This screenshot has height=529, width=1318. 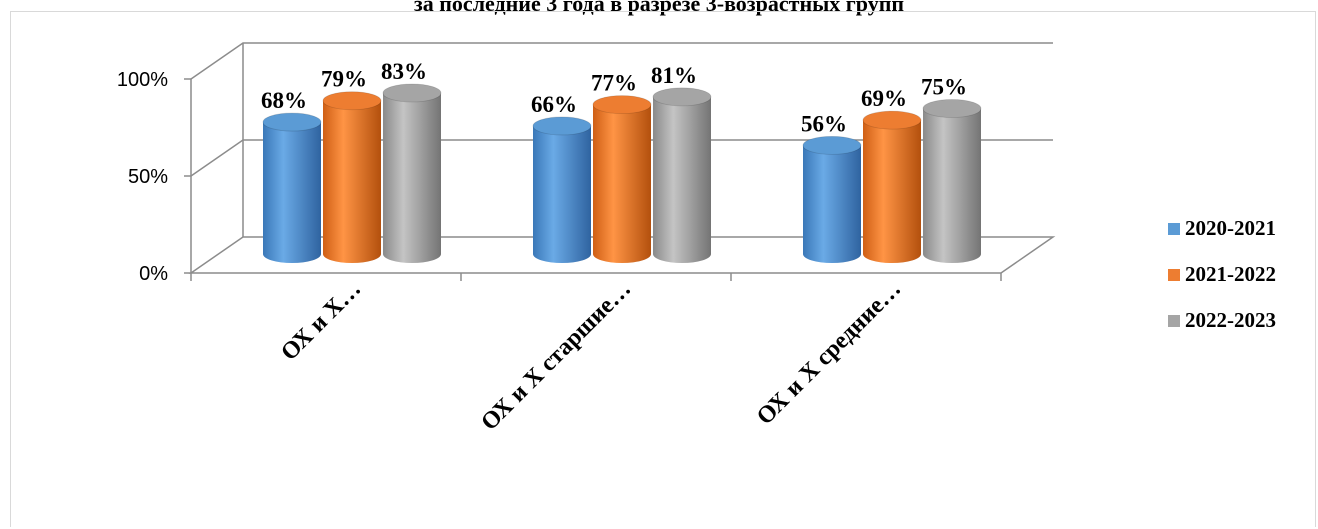 I want to click on legend-item: 2020-2021, so click(x=1222, y=228).